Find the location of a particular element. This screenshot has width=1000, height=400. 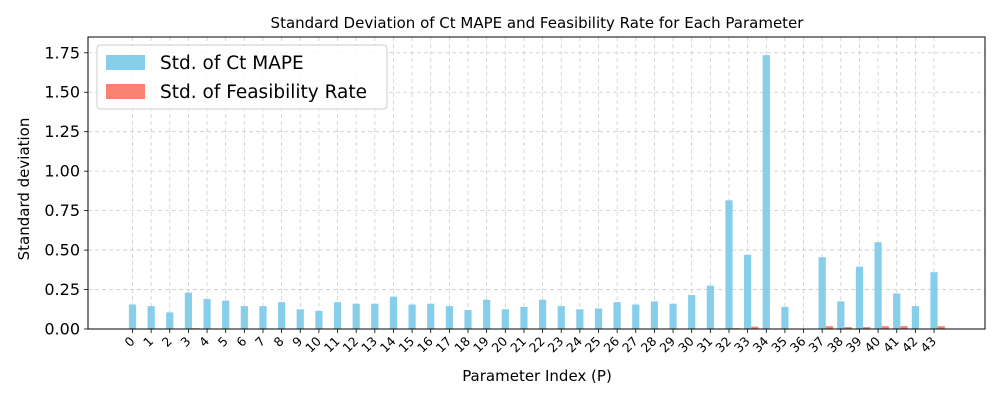

y-axis: 0.00 0.25 0.50 0.75 1.00 1.25 1.50 1.75 is located at coordinates (66, 191).